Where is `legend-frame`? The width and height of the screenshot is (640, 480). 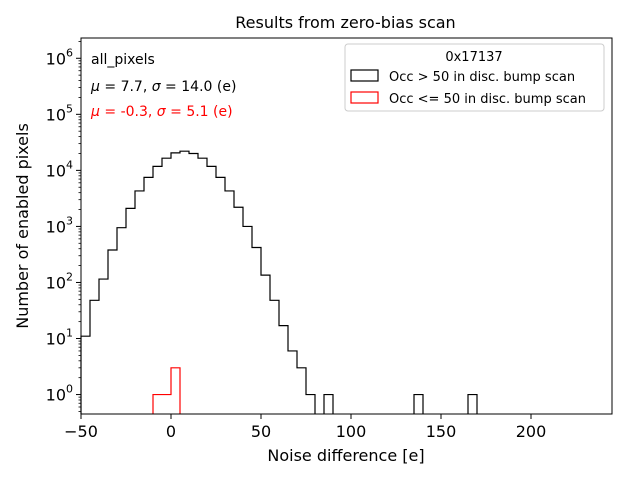 legend-frame is located at coordinates (474, 77).